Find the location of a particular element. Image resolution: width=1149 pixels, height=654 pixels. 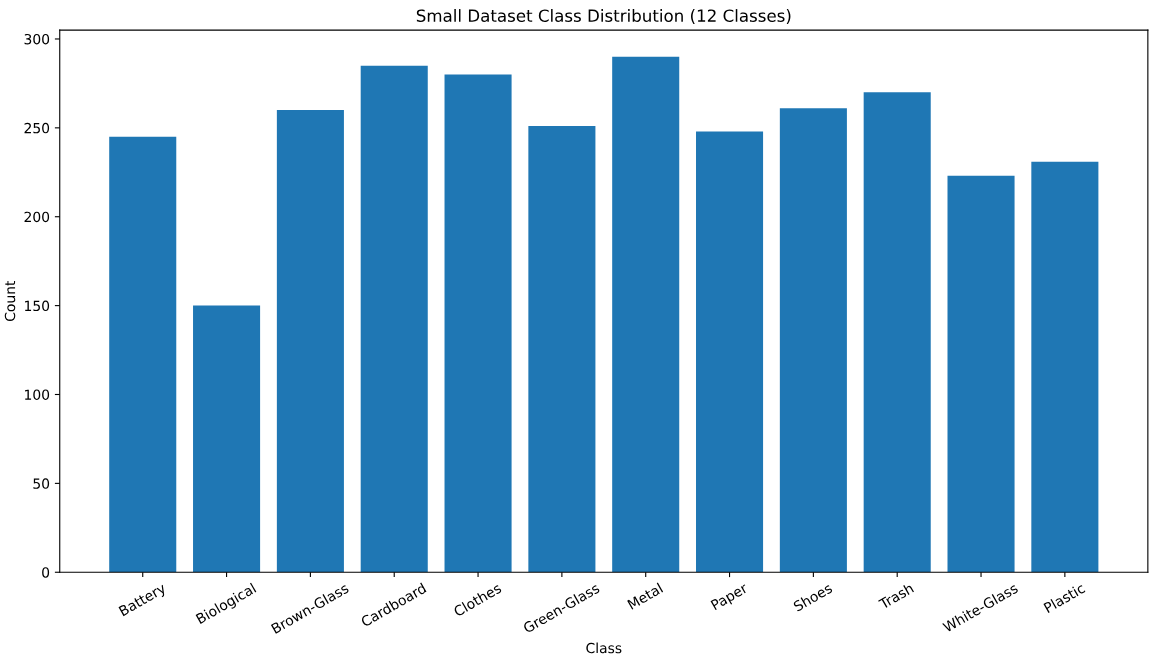

y-tick-label: 0 is located at coordinates (46, 572).